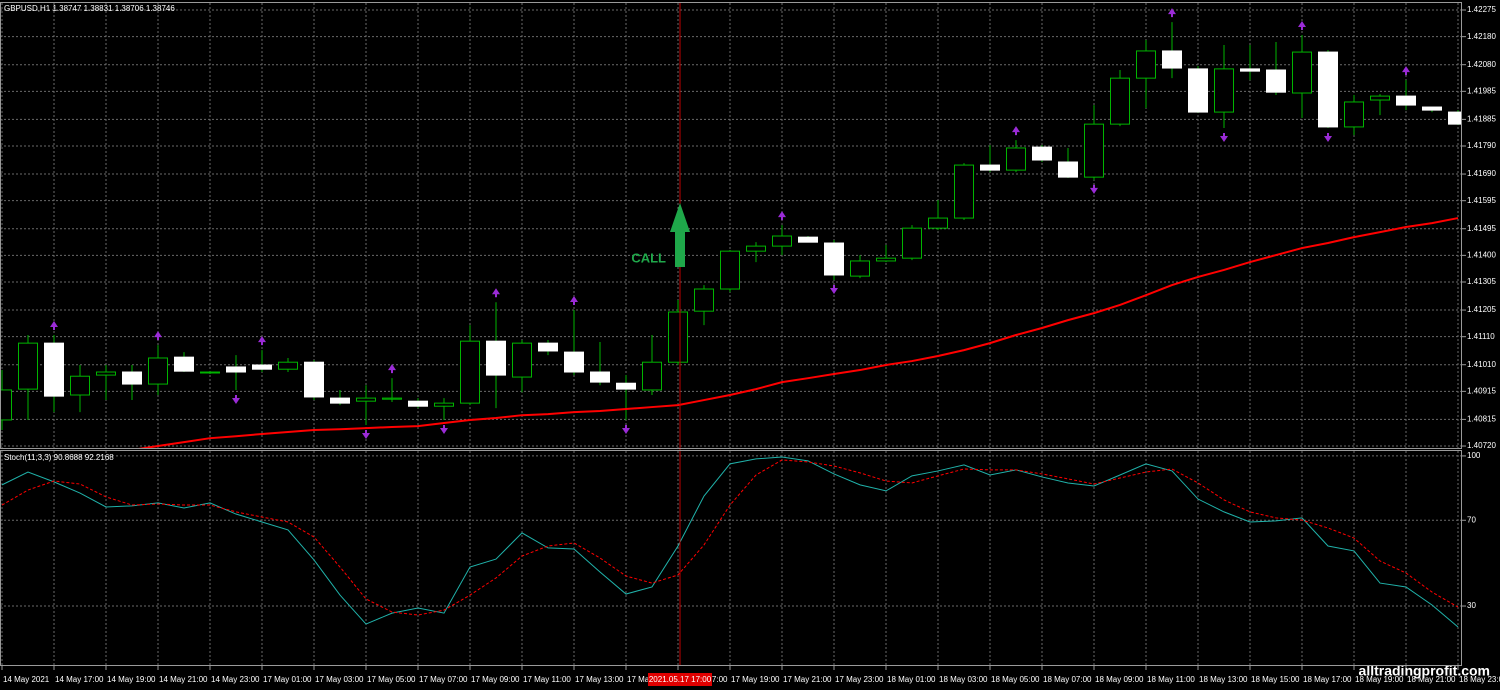 The height and width of the screenshot is (690, 1500). What do you see at coordinates (648, 257) in the screenshot?
I see `call-label: CALL` at bounding box center [648, 257].